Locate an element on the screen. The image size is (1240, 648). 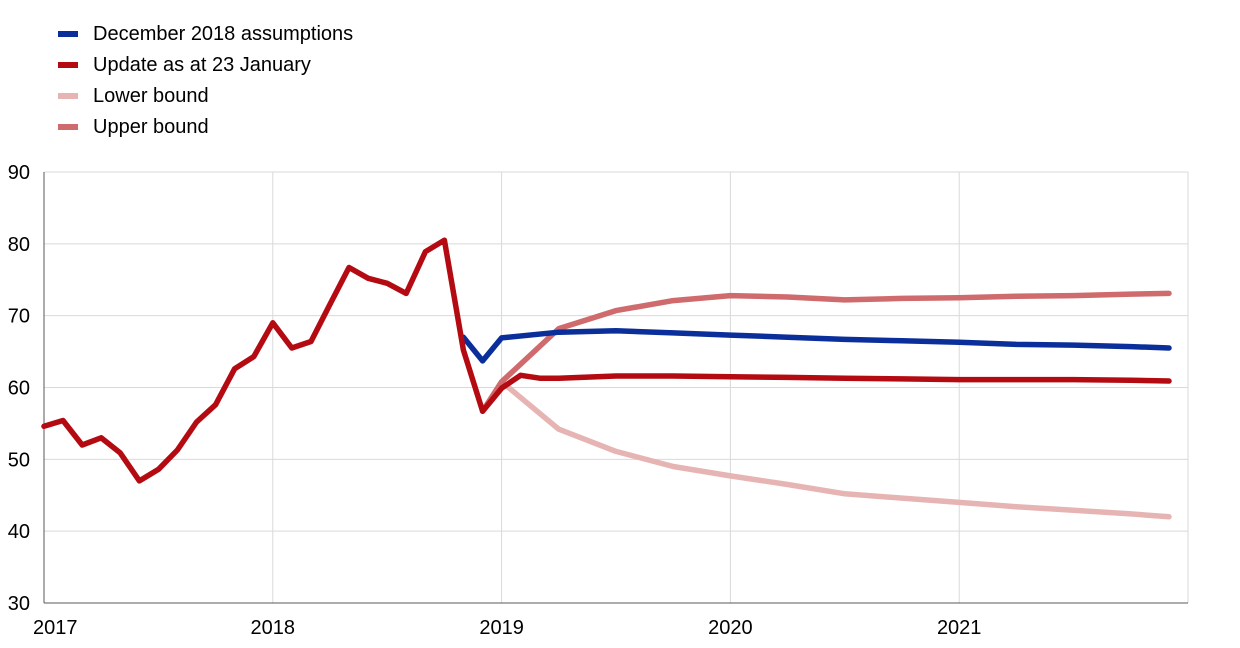
series-line-upper-bound is located at coordinates (825, 352).